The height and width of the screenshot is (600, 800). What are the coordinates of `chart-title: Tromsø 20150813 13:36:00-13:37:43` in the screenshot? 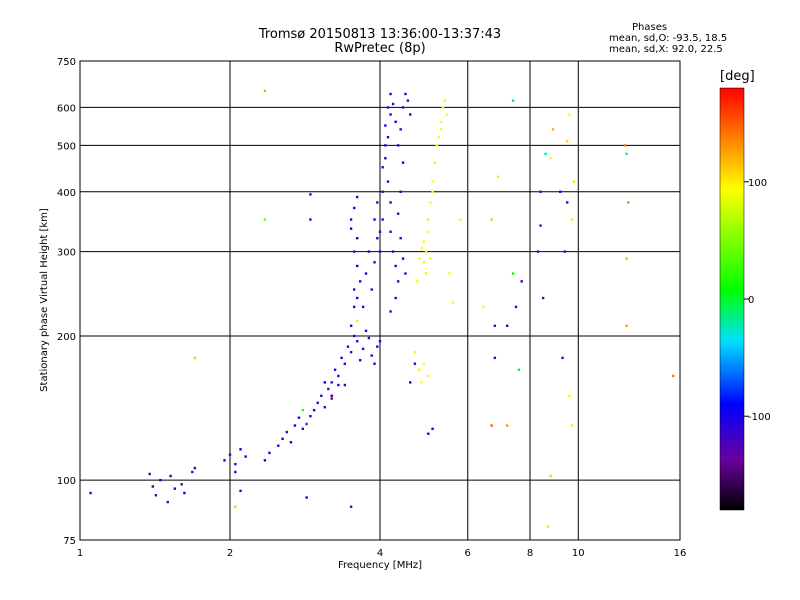 It's located at (380, 34).